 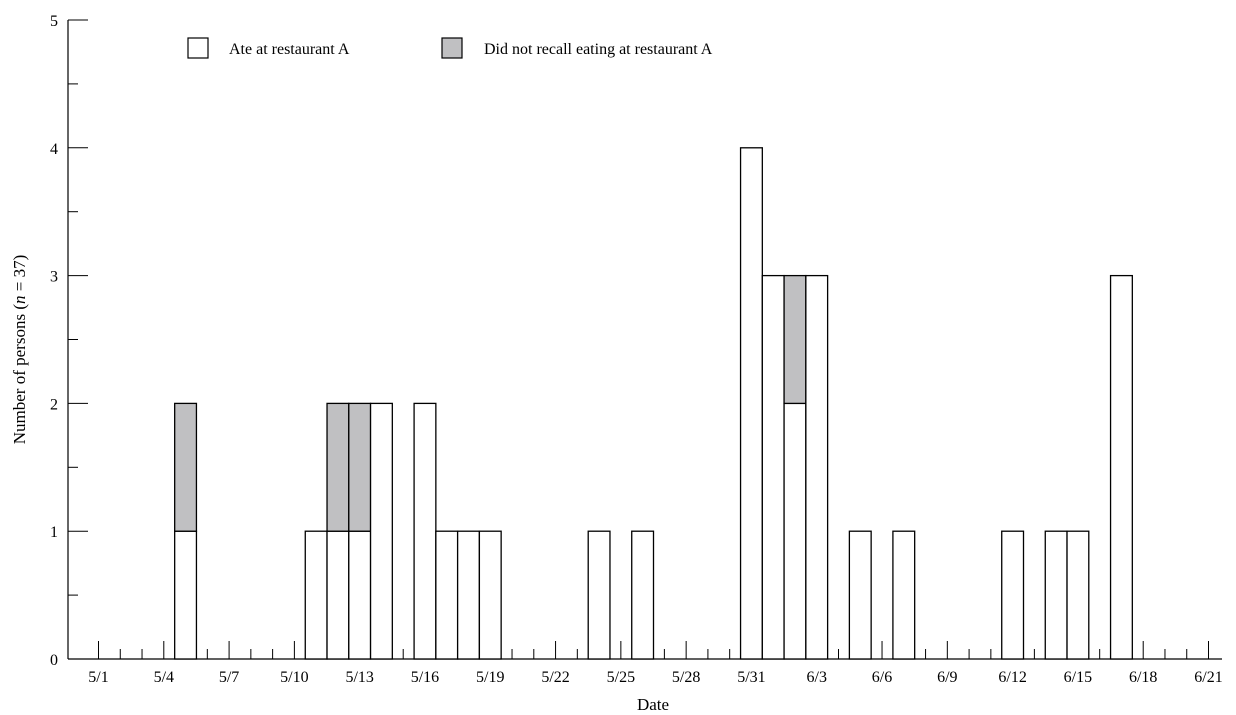 I want to click on y-ticks: 0 1 2 3 4 5, so click(x=69, y=341).